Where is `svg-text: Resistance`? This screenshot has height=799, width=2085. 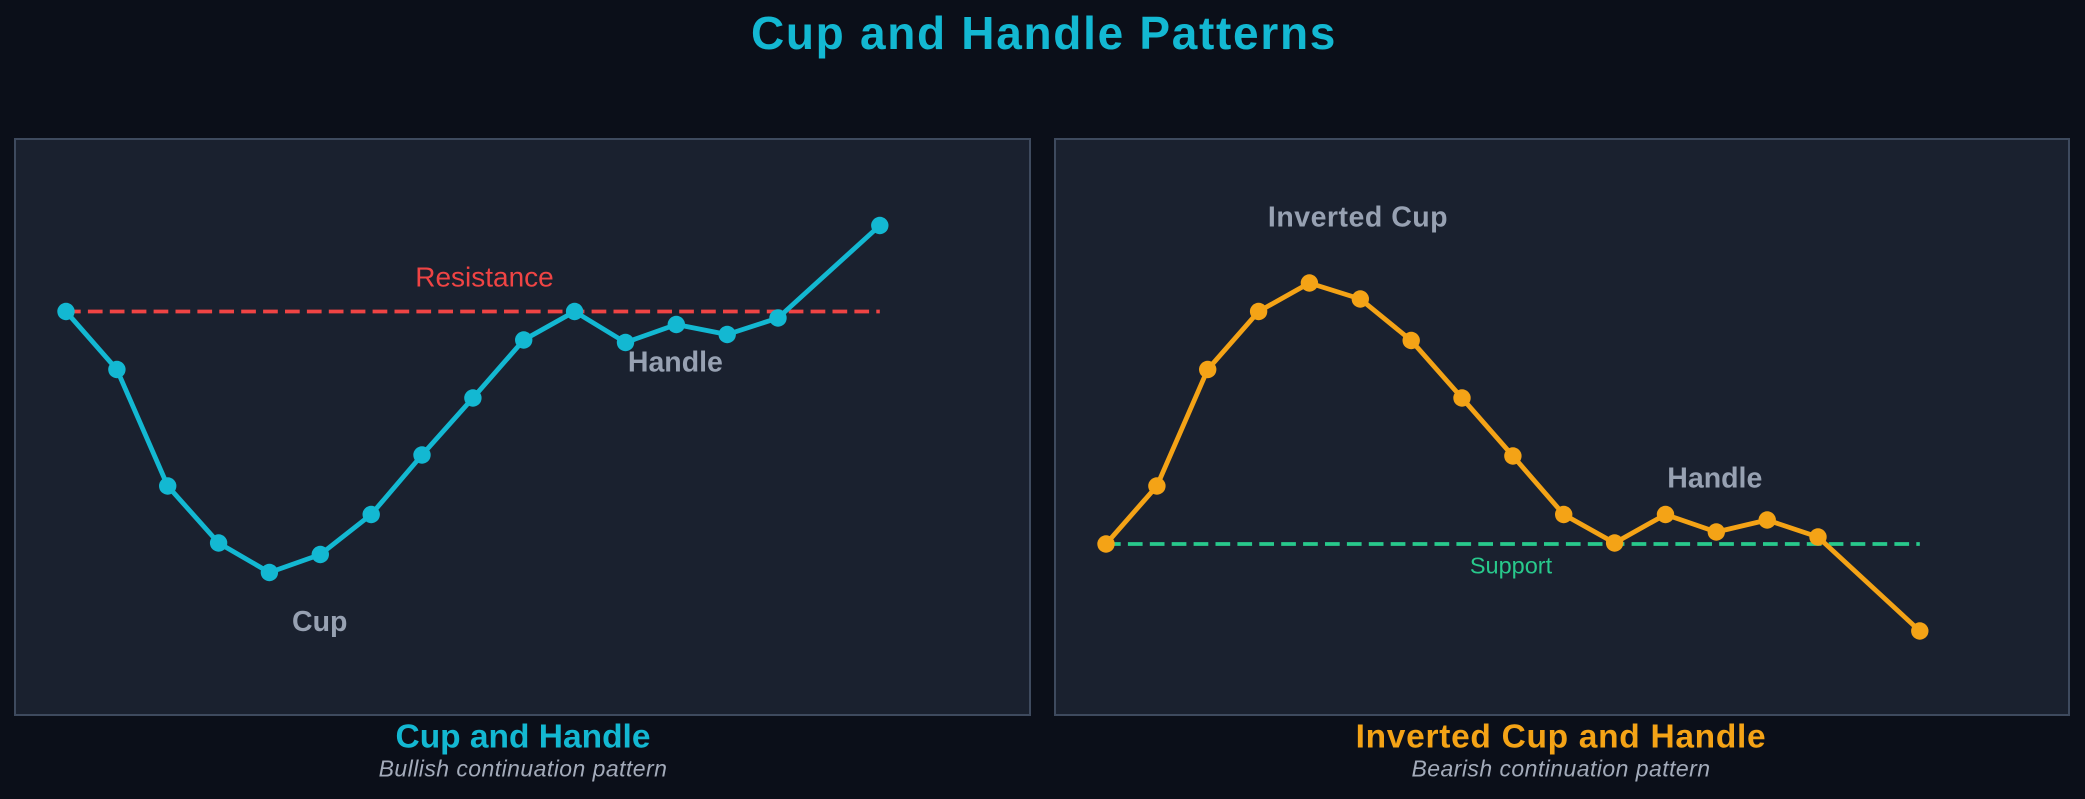
svg-text: Resistance is located at coordinates (484, 277).